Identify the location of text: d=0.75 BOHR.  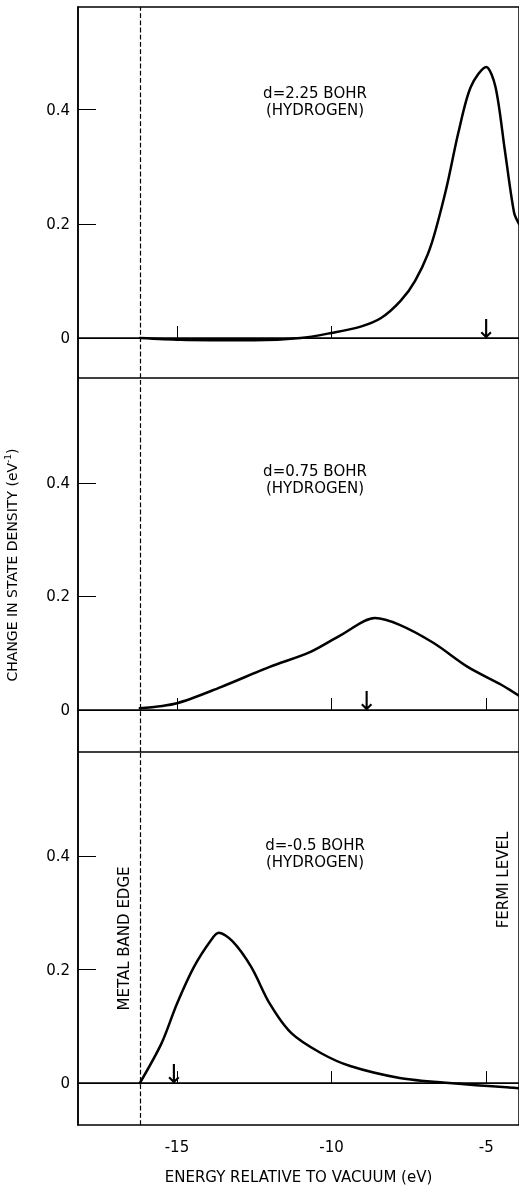
(315, 470).